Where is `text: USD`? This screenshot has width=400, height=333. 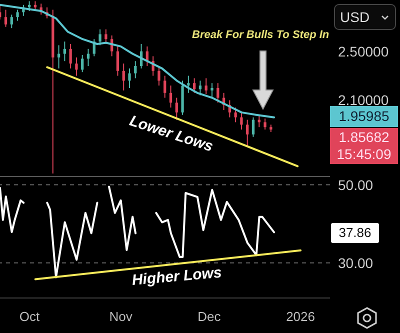
text: USD is located at coordinates (365, 17).